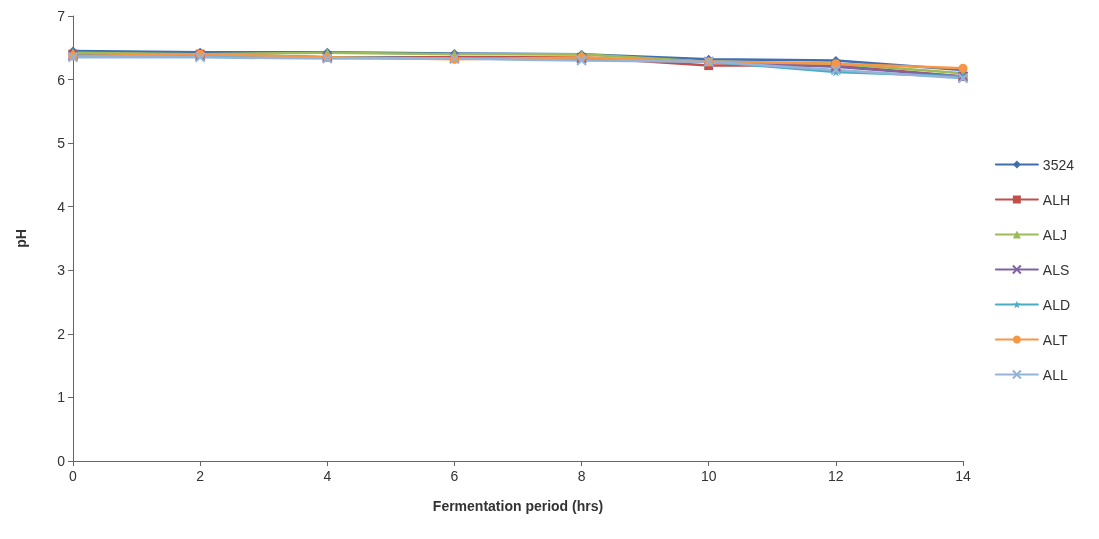 The height and width of the screenshot is (539, 1099). What do you see at coordinates (518, 506) in the screenshot?
I see `x-axis-title: Fermentation period (hrs)` at bounding box center [518, 506].